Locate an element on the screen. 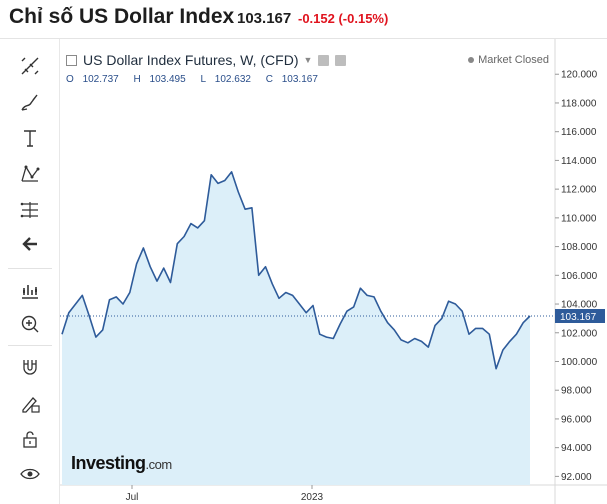 The image size is (607, 504). price-change: -0.152 (-0.15%) is located at coordinates (343, 18).